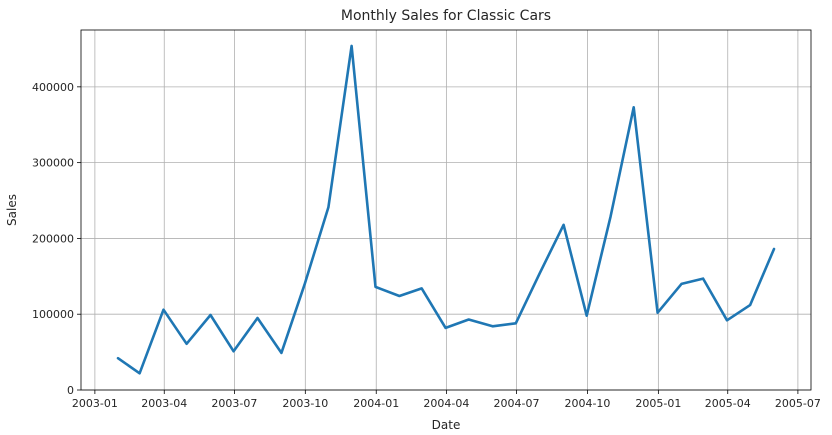 The height and width of the screenshot is (435, 832). What do you see at coordinates (70, 390) in the screenshot?
I see `y-tick-label: 0` at bounding box center [70, 390].